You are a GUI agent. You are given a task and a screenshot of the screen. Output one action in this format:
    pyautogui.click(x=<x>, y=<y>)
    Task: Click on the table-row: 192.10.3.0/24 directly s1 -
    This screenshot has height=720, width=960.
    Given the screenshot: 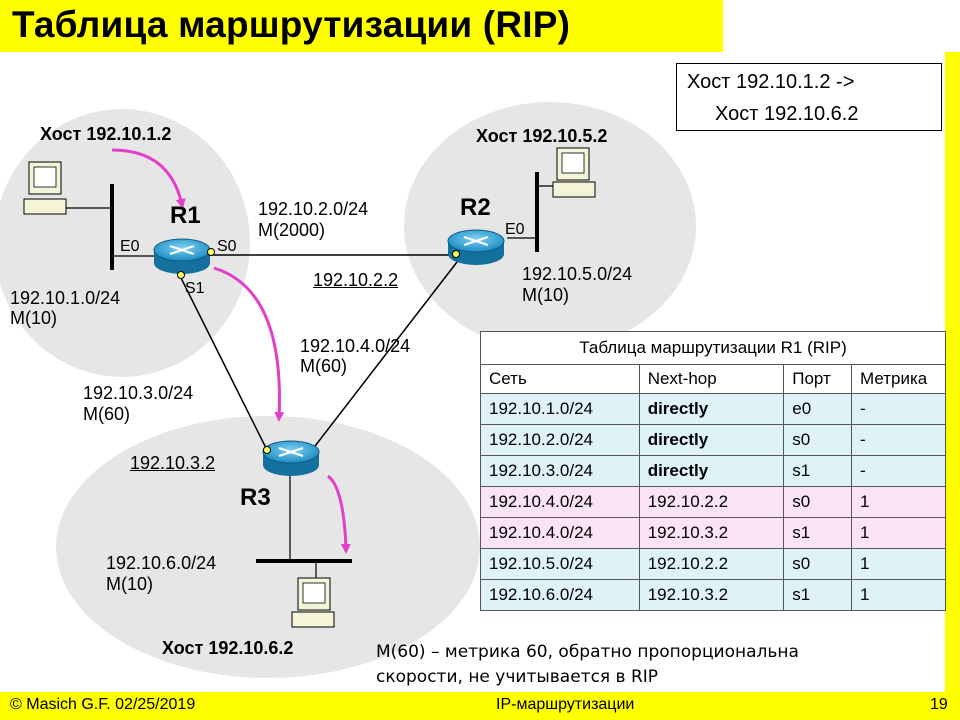 What is the action you would take?
    pyautogui.click(x=713, y=471)
    